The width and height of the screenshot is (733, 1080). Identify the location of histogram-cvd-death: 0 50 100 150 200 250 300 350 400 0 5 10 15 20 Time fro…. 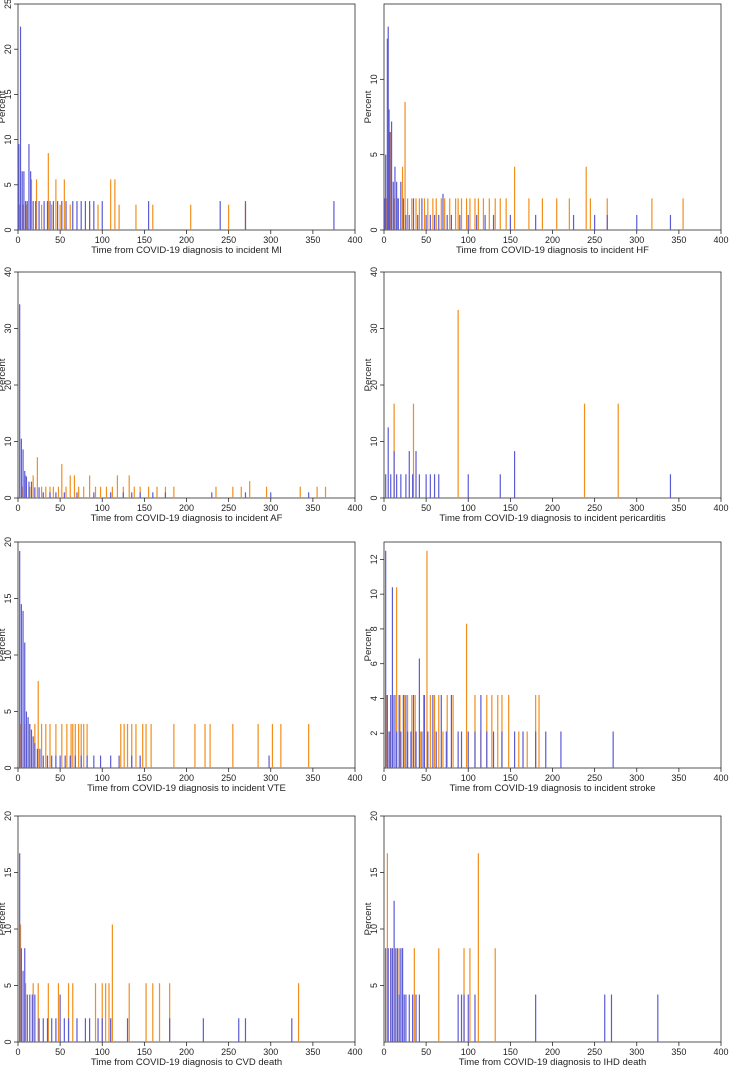
(181, 939).